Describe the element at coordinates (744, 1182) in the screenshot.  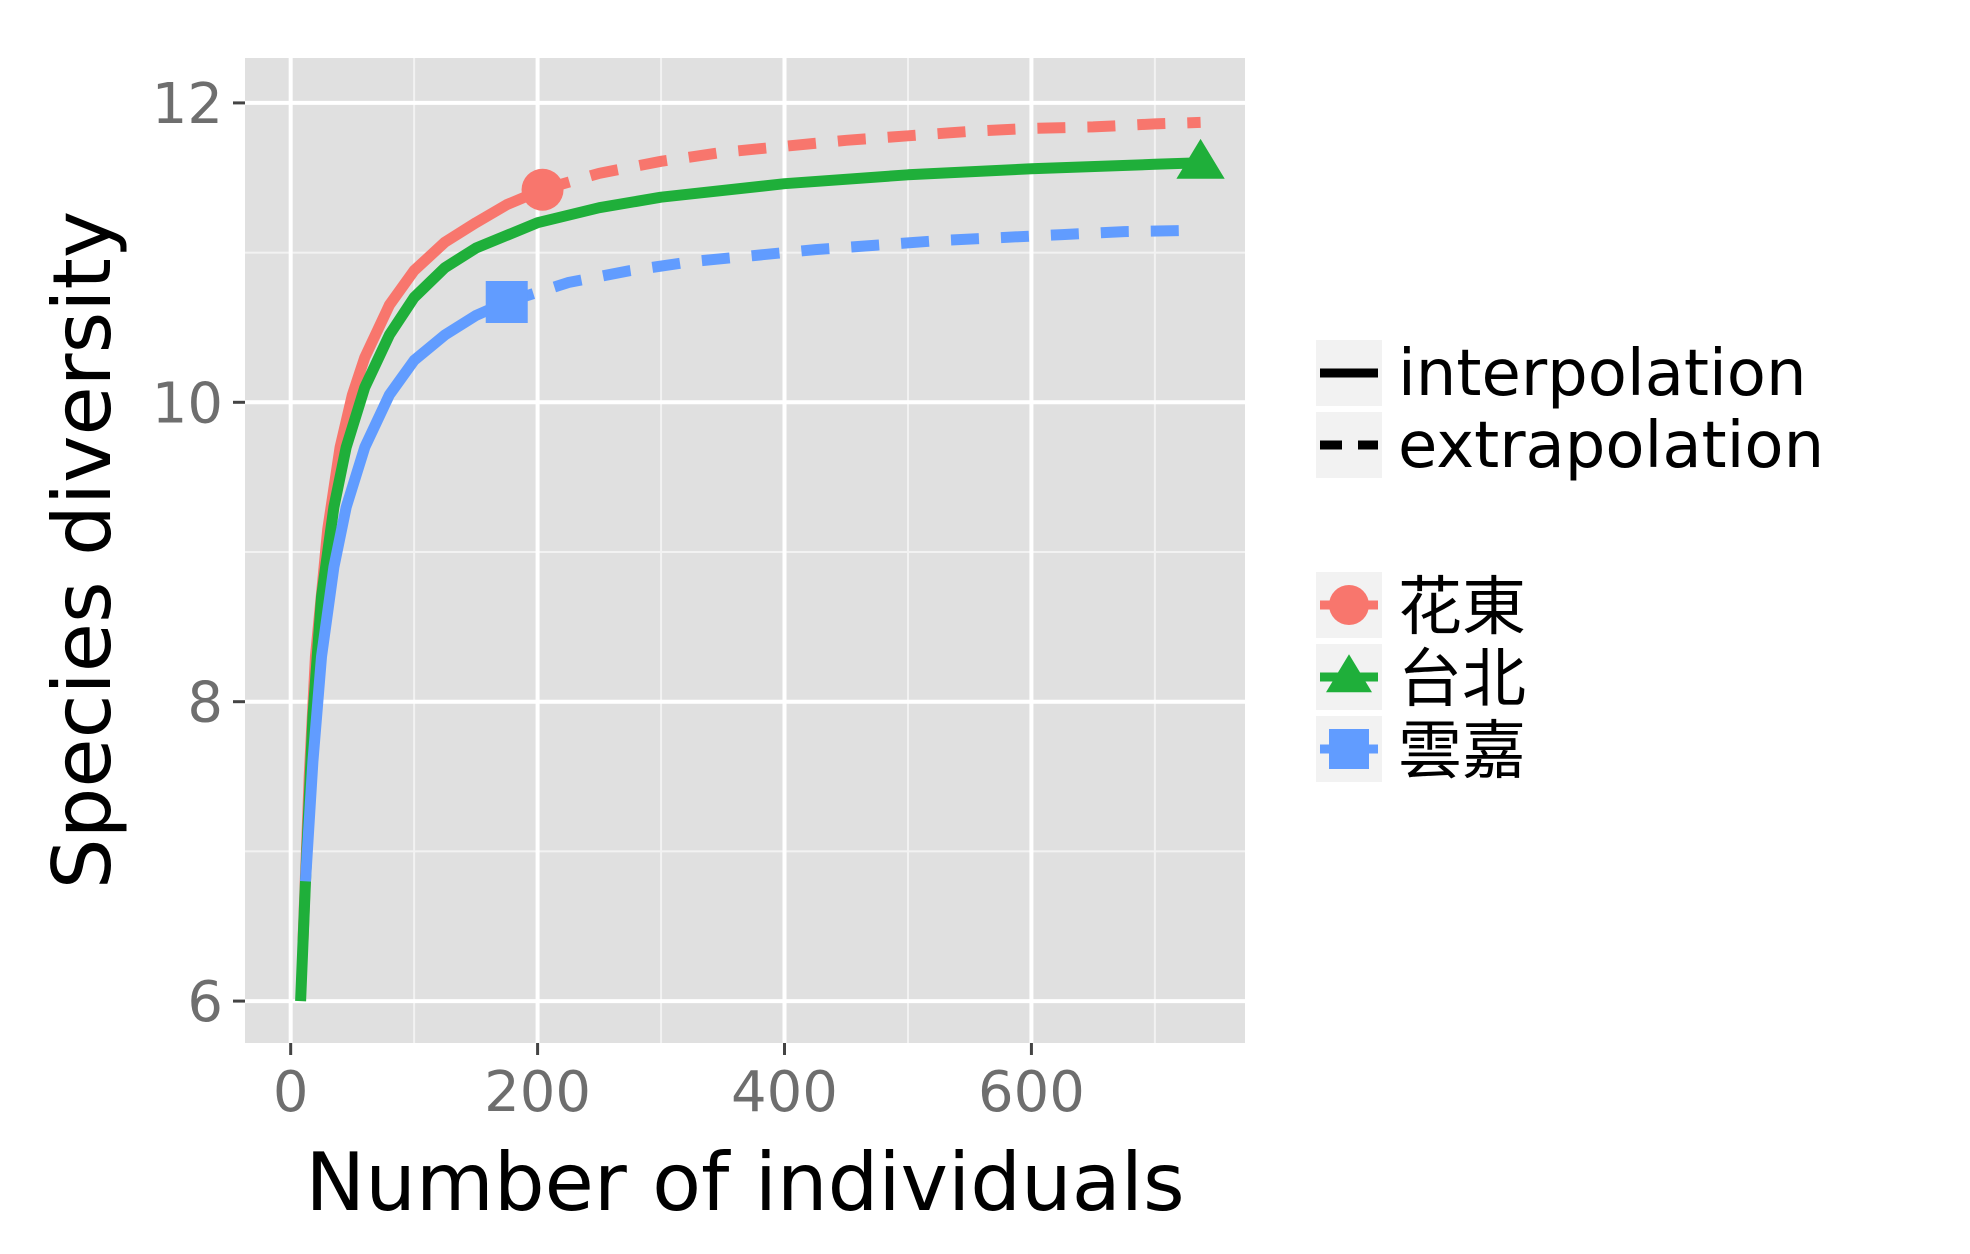
I see `x-axis-title: Number of individuals` at that location.